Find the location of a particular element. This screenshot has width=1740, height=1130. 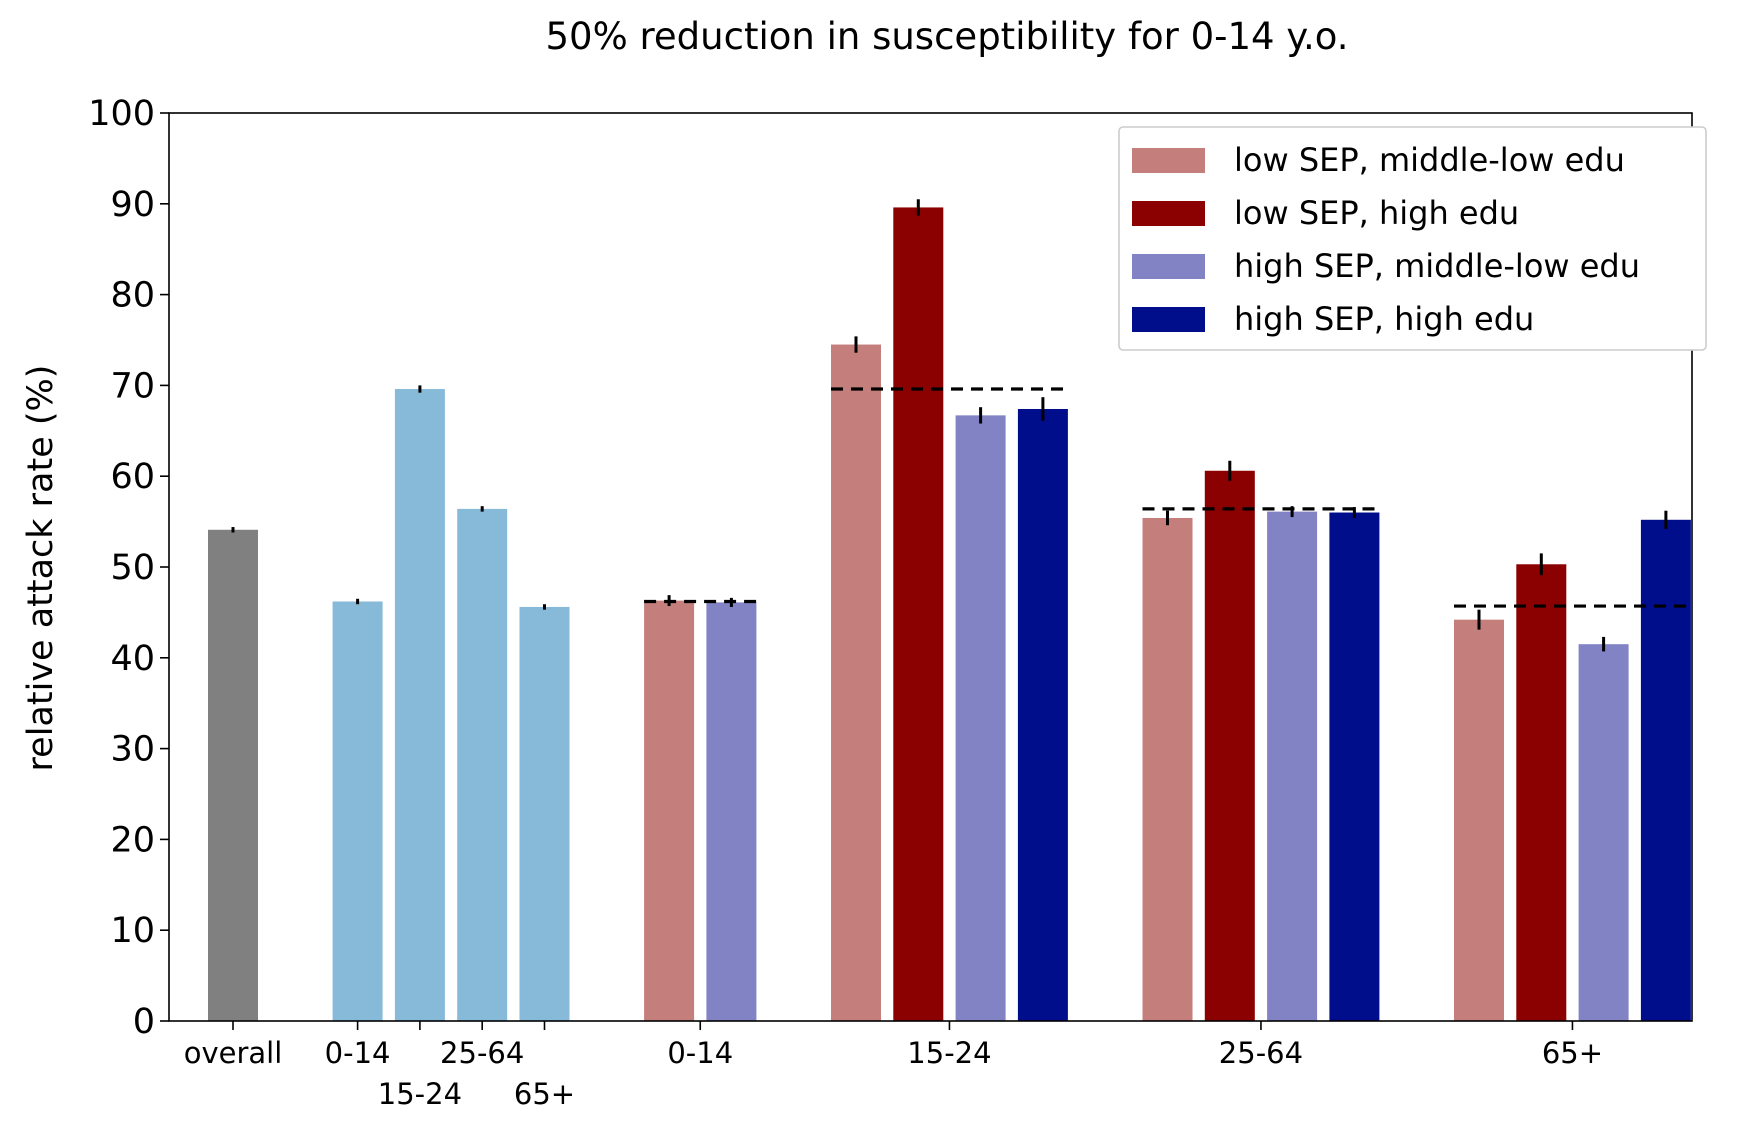

x-tick-label-age: 0-14 is located at coordinates (358, 1053).